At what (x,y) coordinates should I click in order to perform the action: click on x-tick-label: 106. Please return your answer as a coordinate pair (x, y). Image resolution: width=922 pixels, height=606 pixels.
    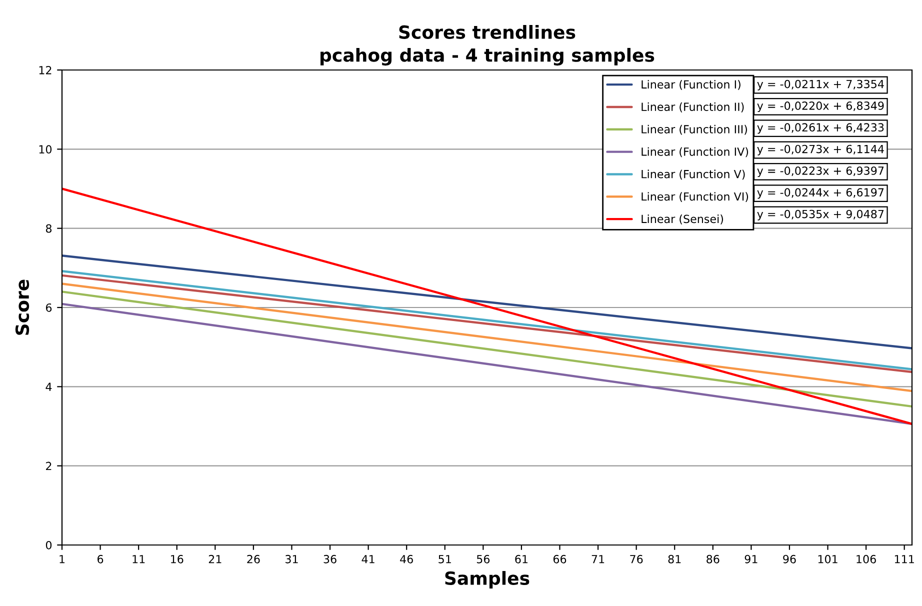
    Looking at the image, I should click on (866, 559).